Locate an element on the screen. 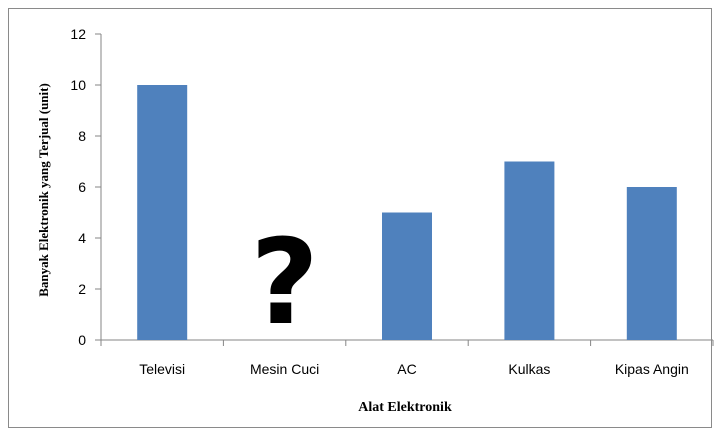 The height and width of the screenshot is (433, 719). y-tick-label: 2 is located at coordinates (82, 289).